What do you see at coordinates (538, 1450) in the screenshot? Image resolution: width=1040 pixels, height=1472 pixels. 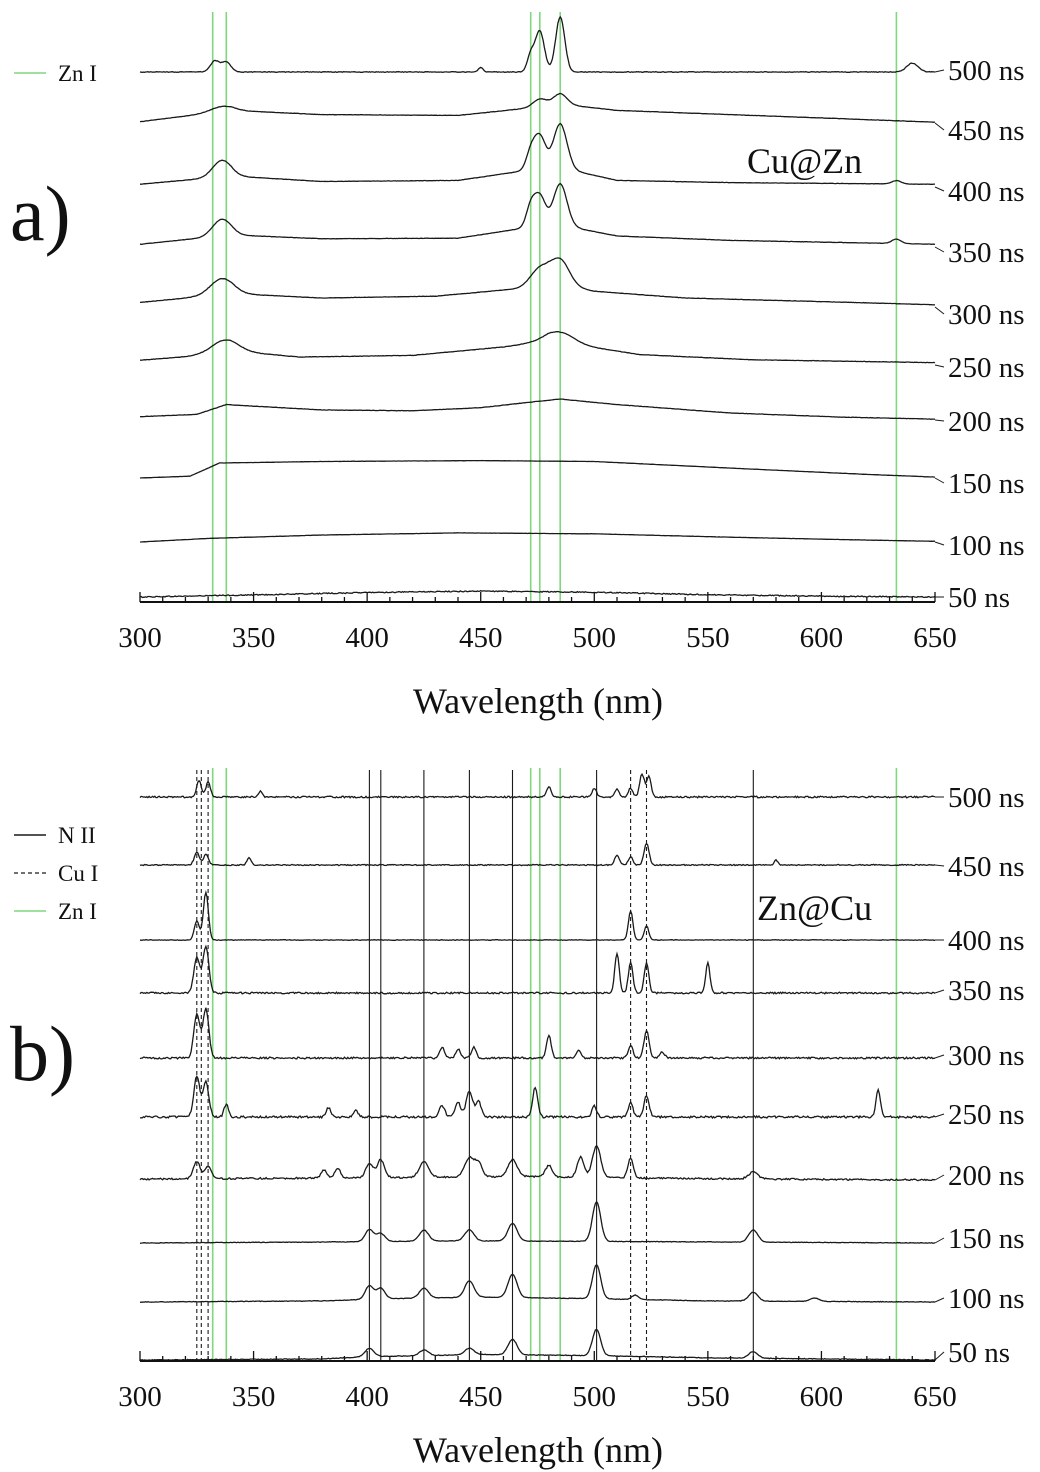 I see `x-axis-title-b: Wavelength (nm)` at bounding box center [538, 1450].